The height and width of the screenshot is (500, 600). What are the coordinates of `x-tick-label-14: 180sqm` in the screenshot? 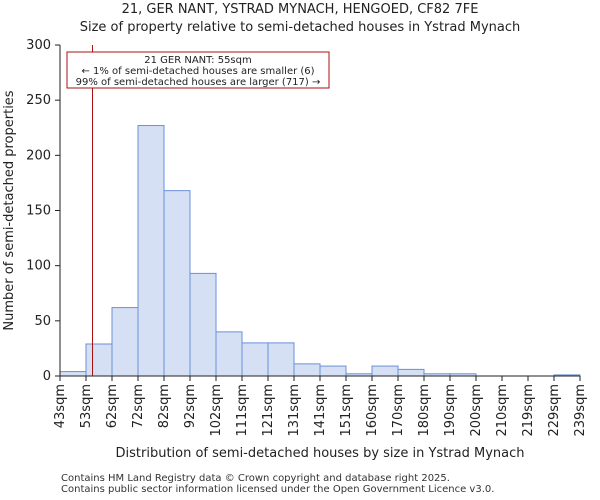 It's located at (424, 410).